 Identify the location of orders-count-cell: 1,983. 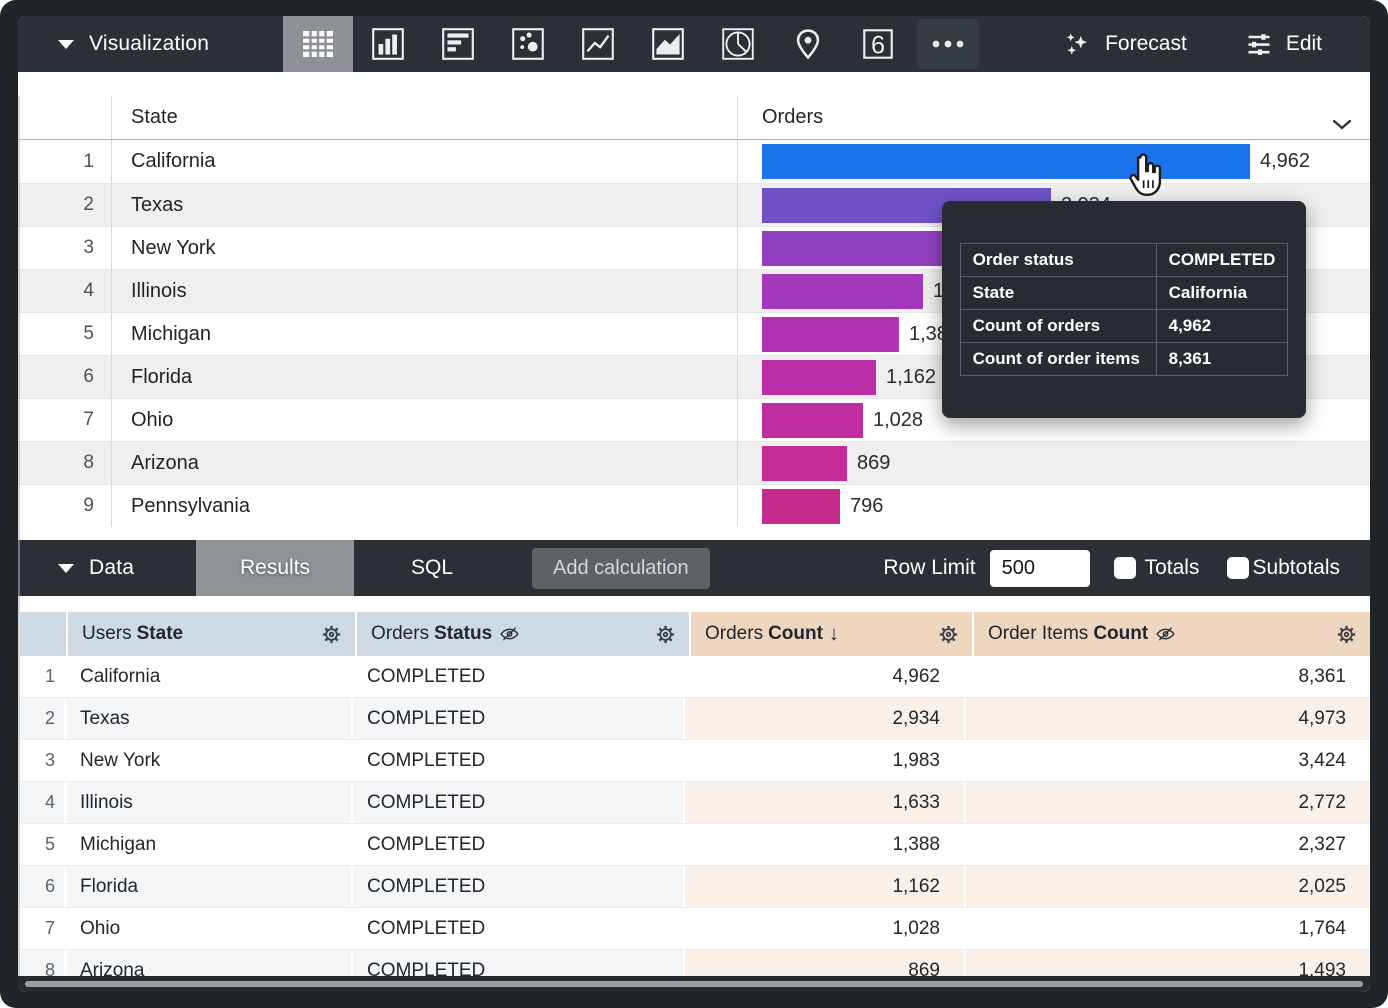
(825, 760).